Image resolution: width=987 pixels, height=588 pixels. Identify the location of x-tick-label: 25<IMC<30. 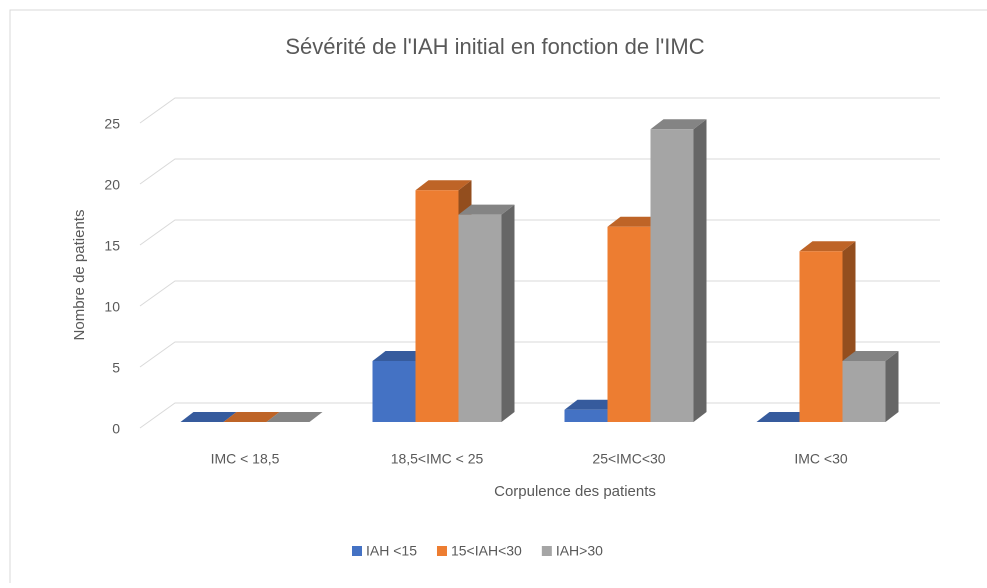
(628, 459).